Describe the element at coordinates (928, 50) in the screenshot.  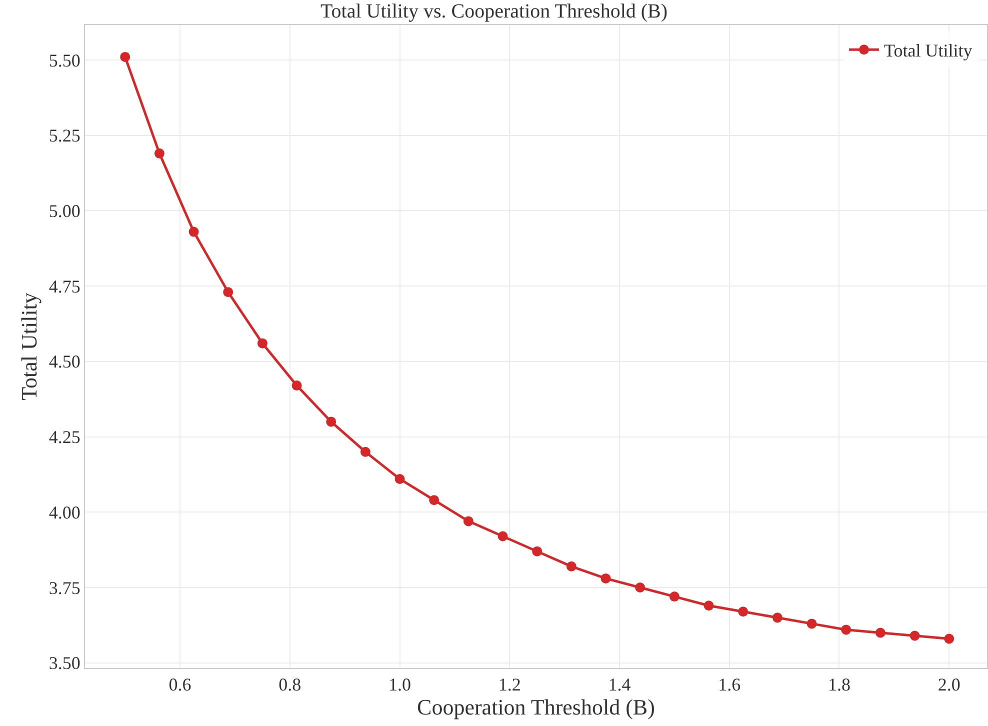
I see `legend-label: Total Utility` at that location.